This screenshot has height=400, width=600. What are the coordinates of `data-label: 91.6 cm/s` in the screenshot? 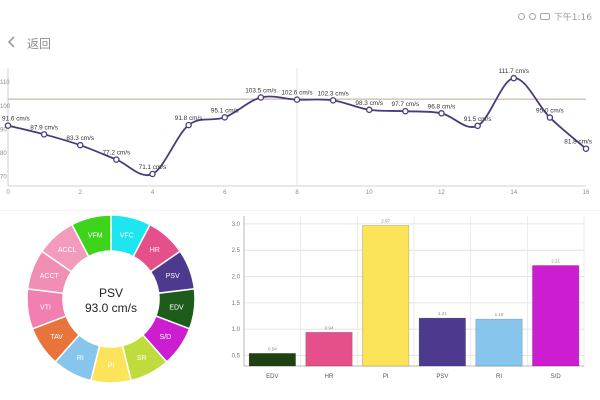 It's located at (16, 119).